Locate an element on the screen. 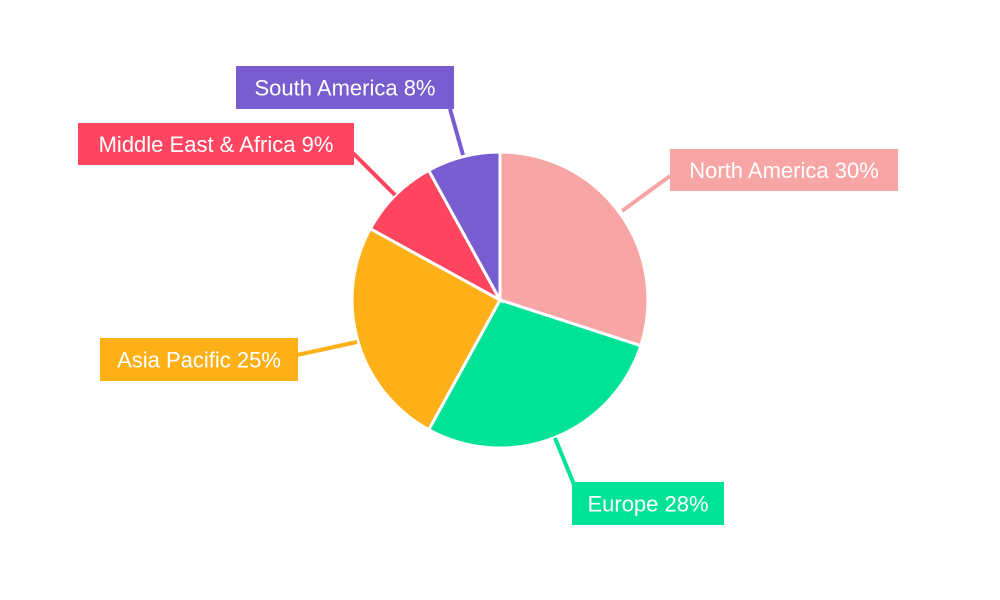  data-label: North America 30% is located at coordinates (784, 170).